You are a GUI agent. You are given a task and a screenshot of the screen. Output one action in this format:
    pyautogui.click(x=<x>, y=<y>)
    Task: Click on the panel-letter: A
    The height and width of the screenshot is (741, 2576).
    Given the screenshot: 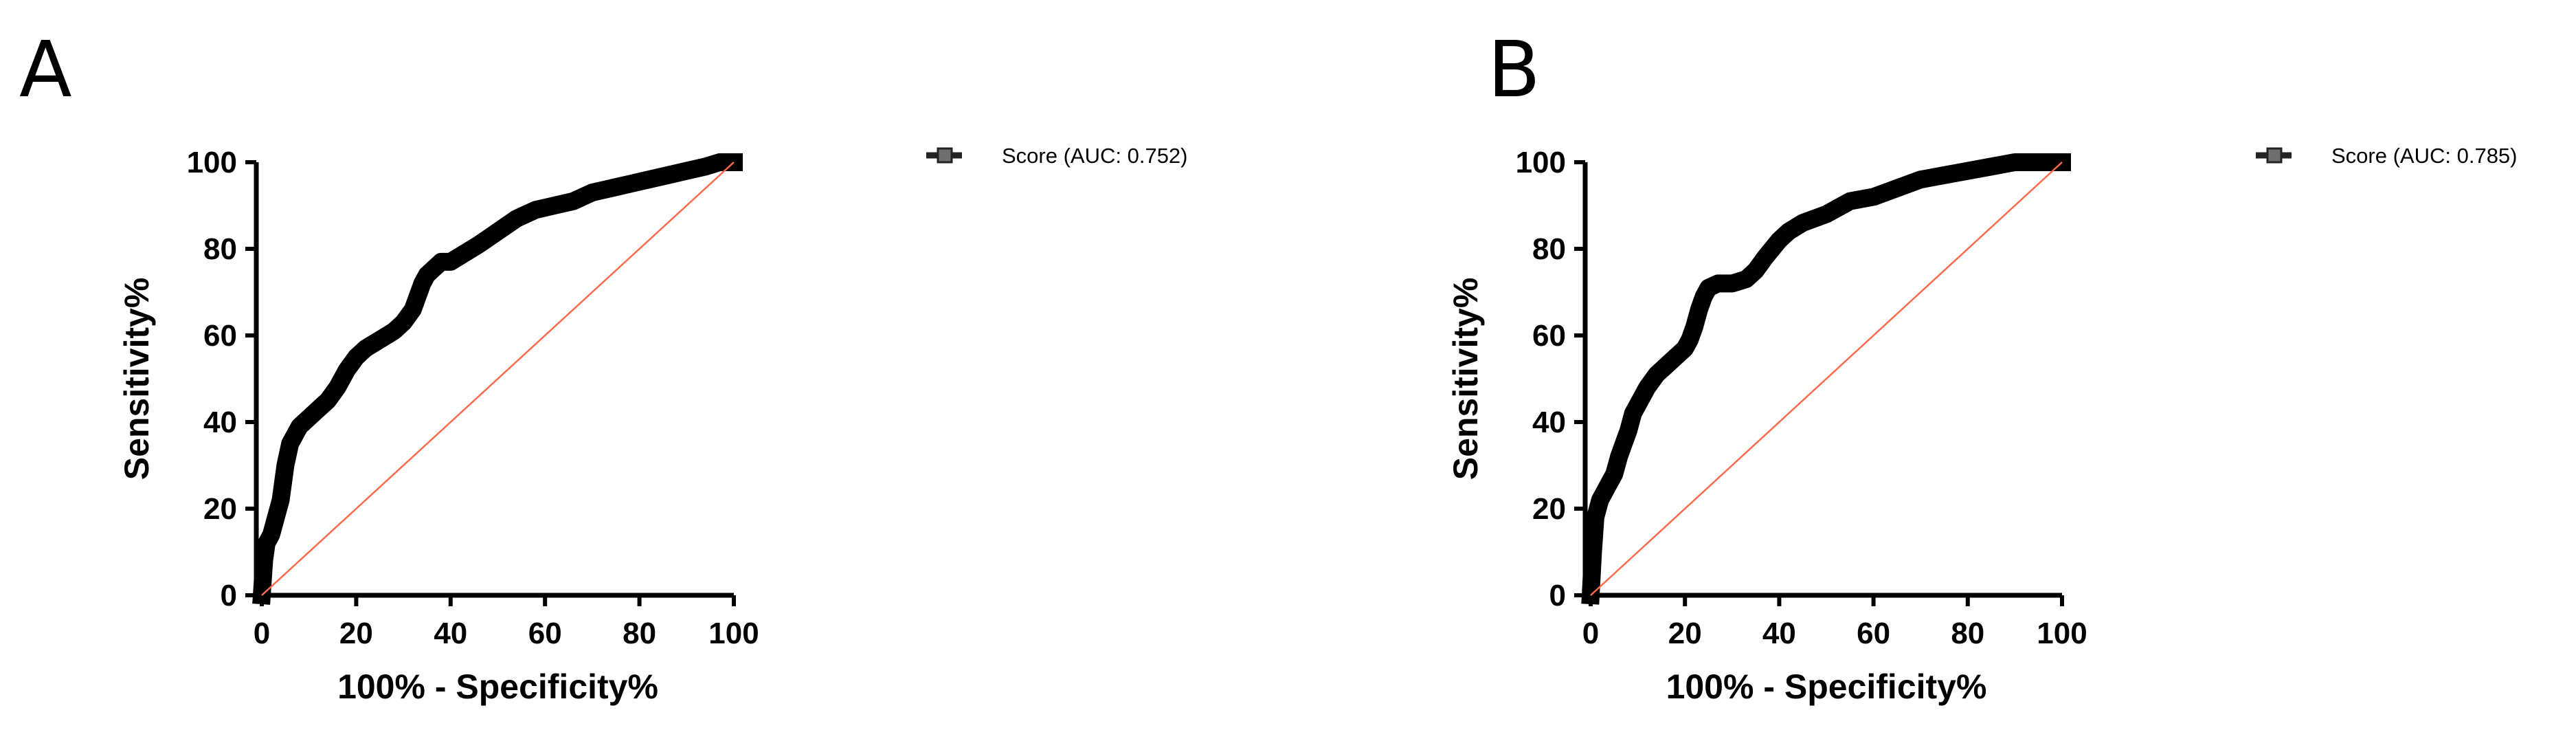 What is the action you would take?
    pyautogui.click(x=45, y=70)
    